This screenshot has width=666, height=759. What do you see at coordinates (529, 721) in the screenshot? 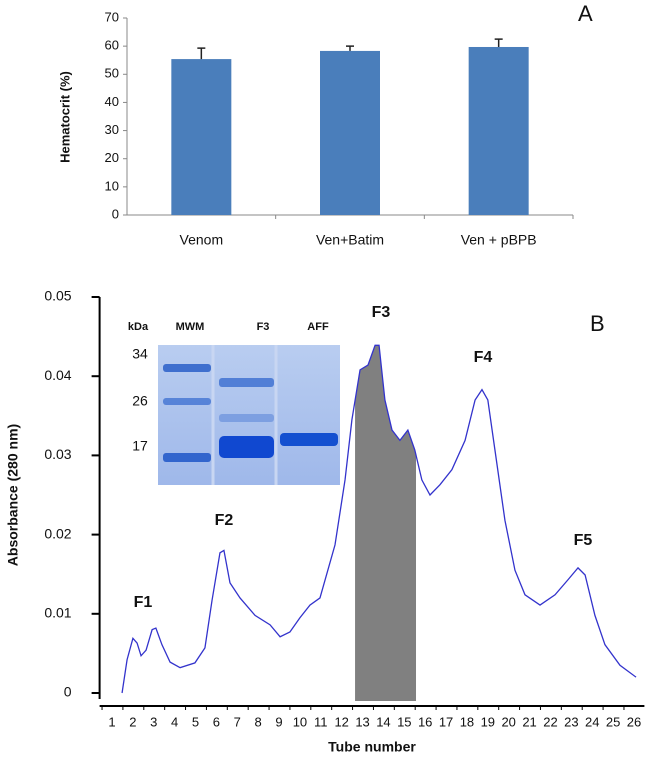
I see `x-tick-label: 21` at bounding box center [529, 721].